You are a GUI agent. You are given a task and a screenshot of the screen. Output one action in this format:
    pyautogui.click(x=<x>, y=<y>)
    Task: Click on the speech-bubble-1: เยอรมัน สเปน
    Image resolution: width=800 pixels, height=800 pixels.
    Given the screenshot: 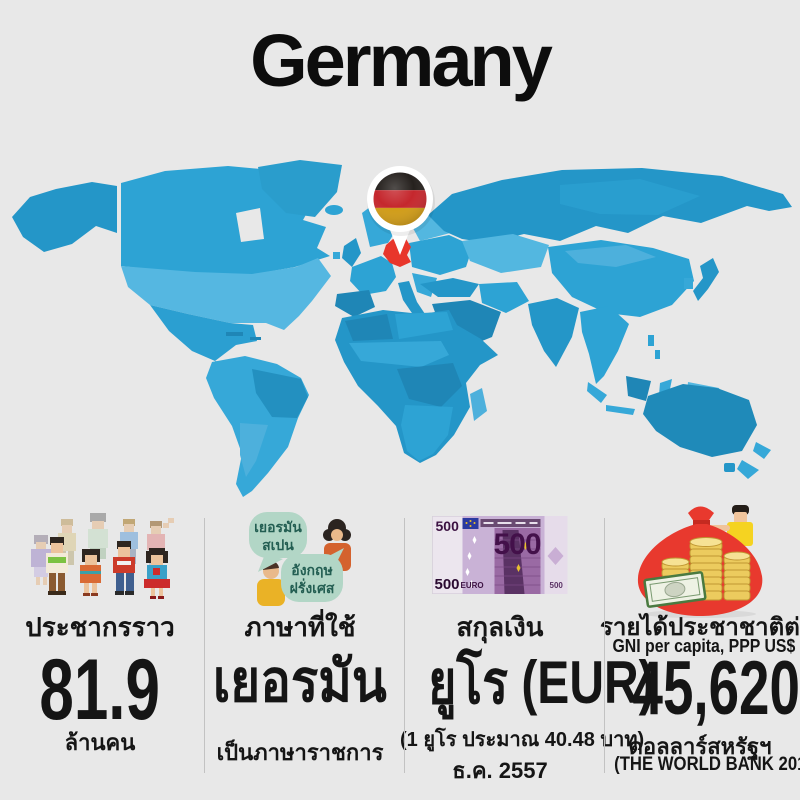 What is the action you would take?
    pyautogui.click(x=278, y=542)
    